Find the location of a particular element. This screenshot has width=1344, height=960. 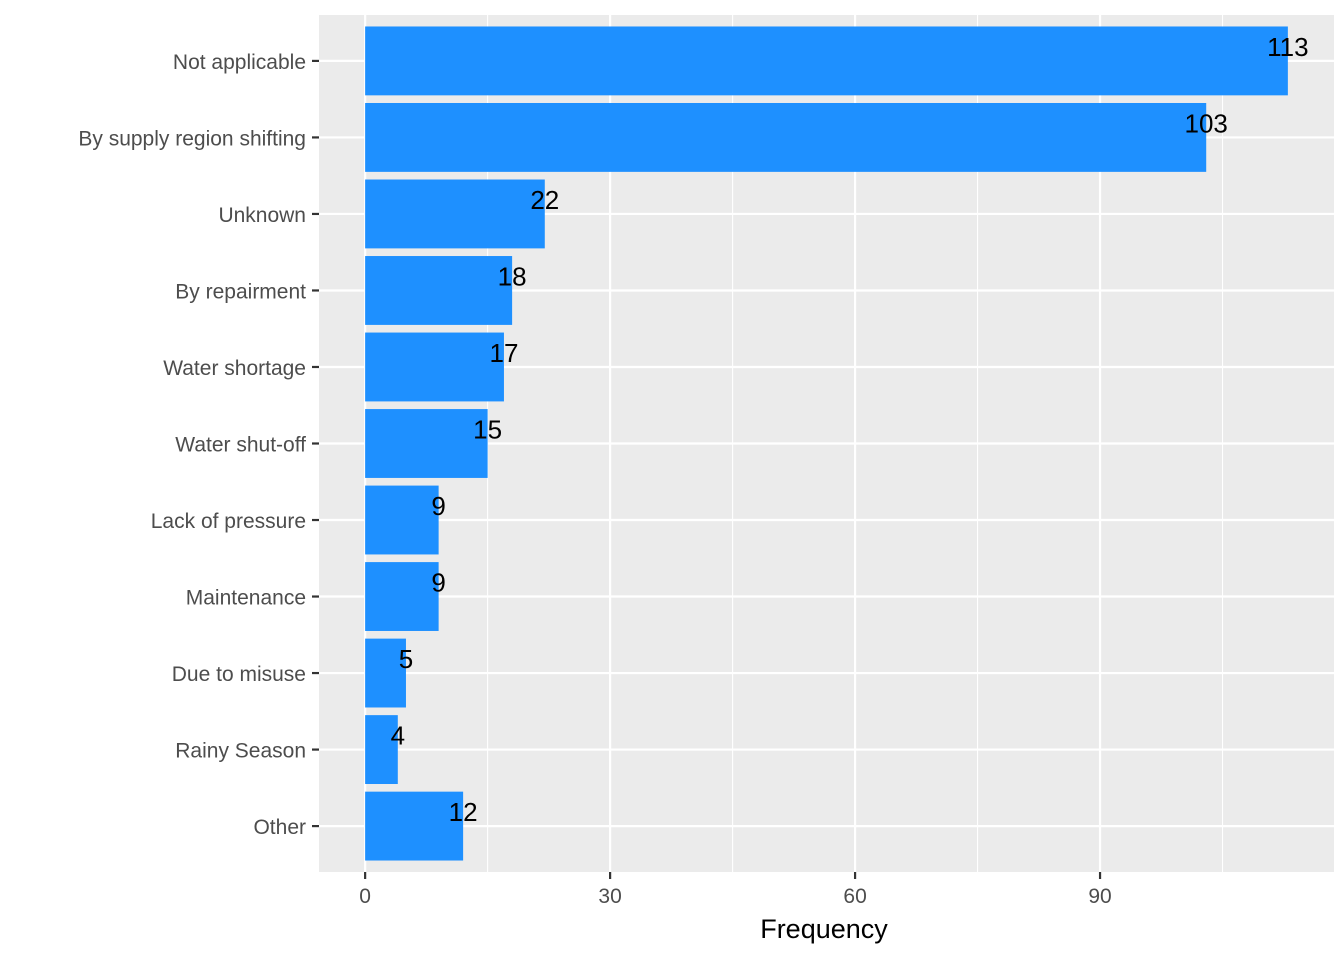

y-tick-label: Maintenance is located at coordinates (246, 598).